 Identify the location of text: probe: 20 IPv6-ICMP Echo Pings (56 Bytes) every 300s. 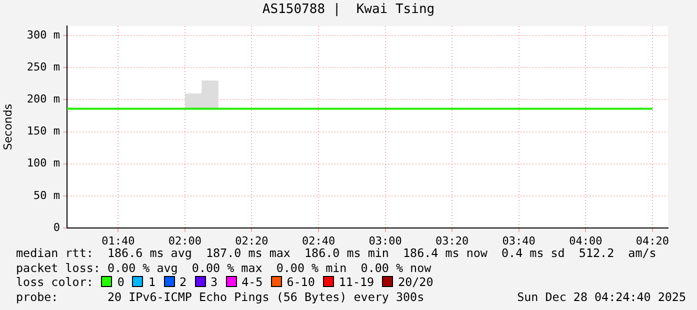
(220, 297).